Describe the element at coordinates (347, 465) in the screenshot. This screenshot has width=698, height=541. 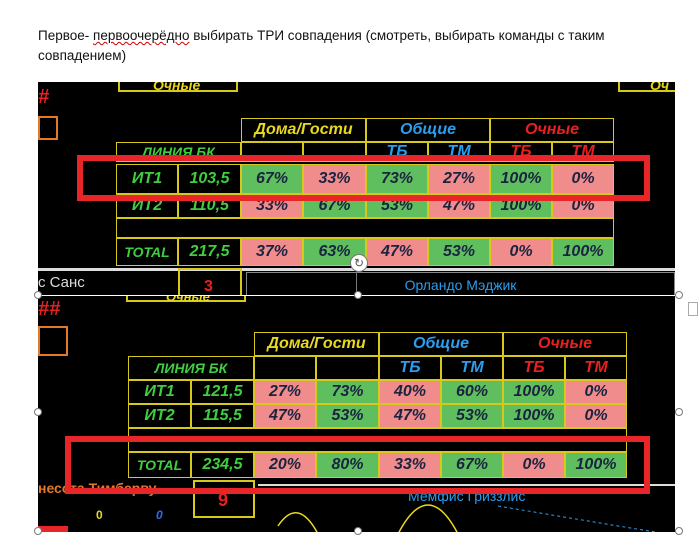
I see `pct-cell: 80%` at that location.